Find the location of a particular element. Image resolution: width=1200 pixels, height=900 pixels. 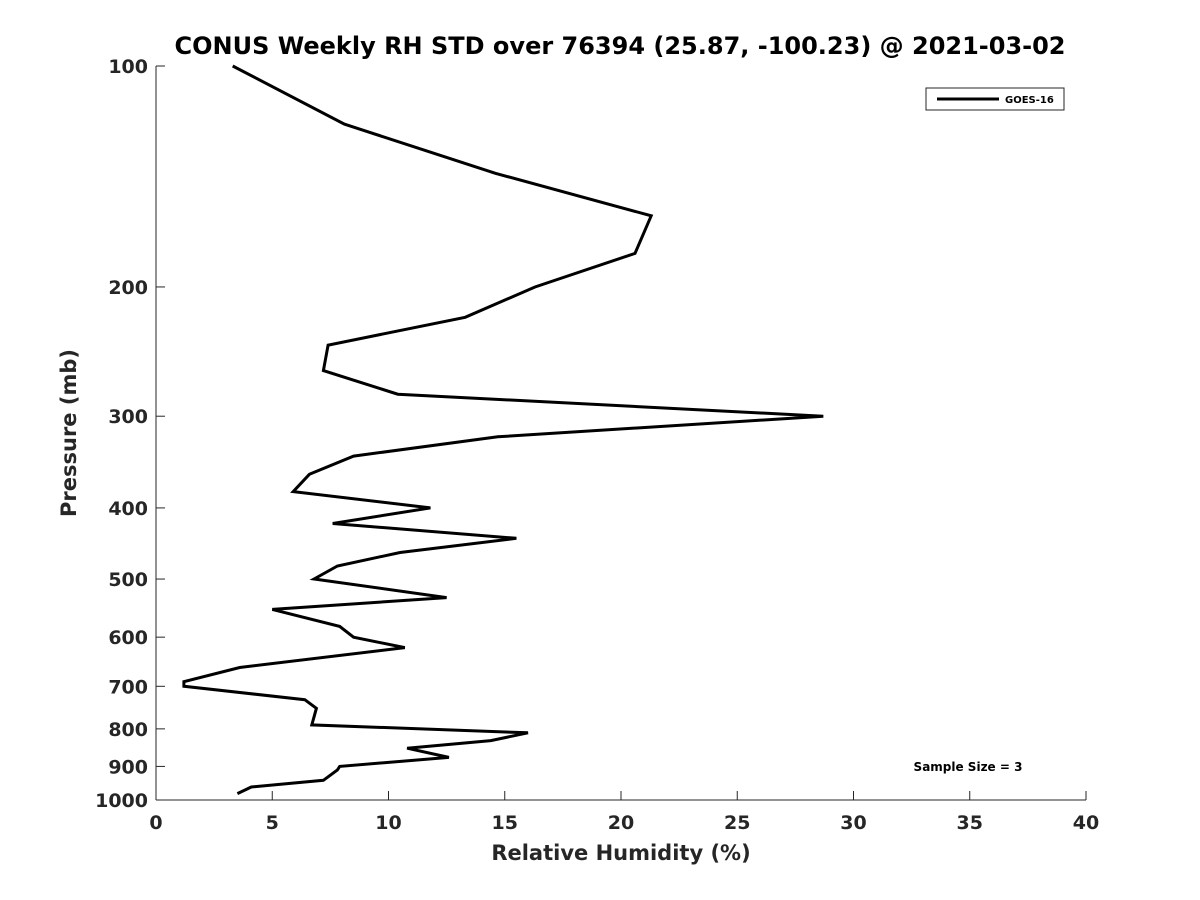

x-tick-label: 15 is located at coordinates (505, 823).